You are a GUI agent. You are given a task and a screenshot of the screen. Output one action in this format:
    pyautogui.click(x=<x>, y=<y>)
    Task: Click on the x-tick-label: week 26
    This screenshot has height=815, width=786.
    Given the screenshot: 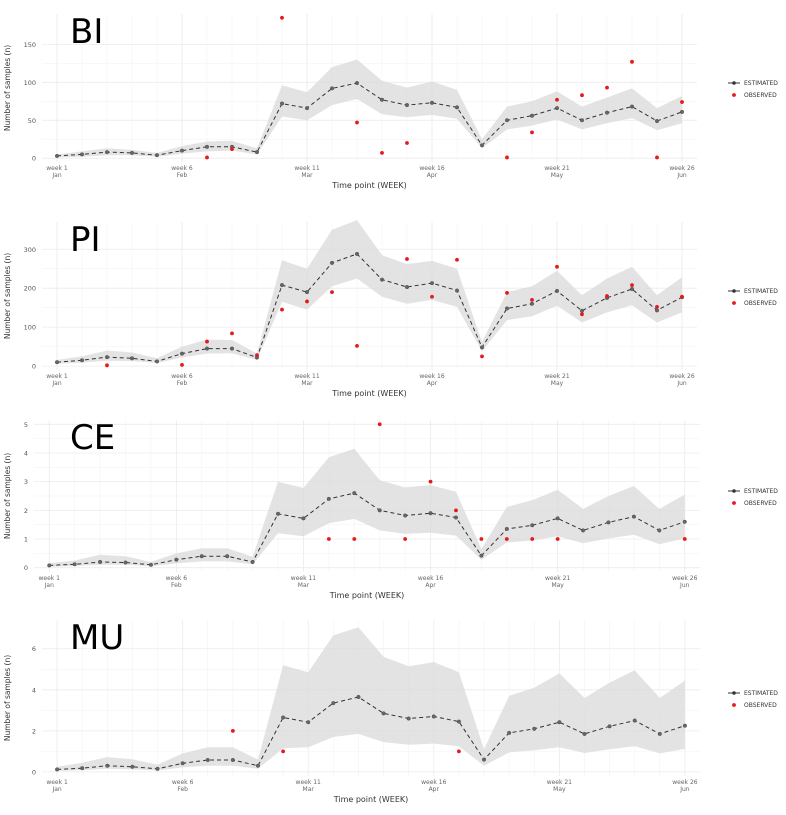 What is the action you would take?
    pyautogui.click(x=684, y=578)
    